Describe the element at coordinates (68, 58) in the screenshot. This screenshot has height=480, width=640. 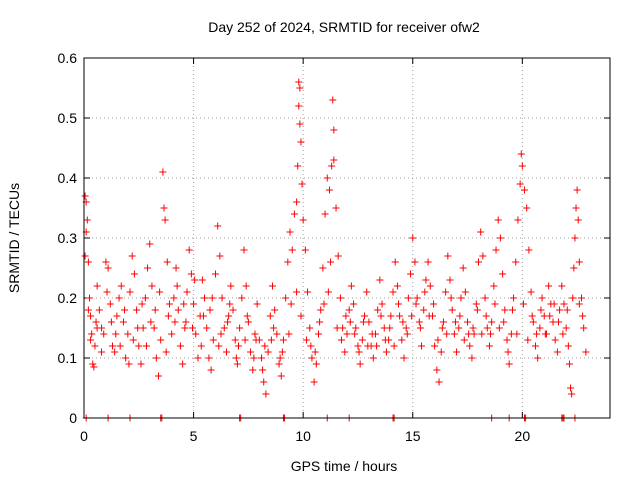
I see `y-tick-label: 0.6` at that location.